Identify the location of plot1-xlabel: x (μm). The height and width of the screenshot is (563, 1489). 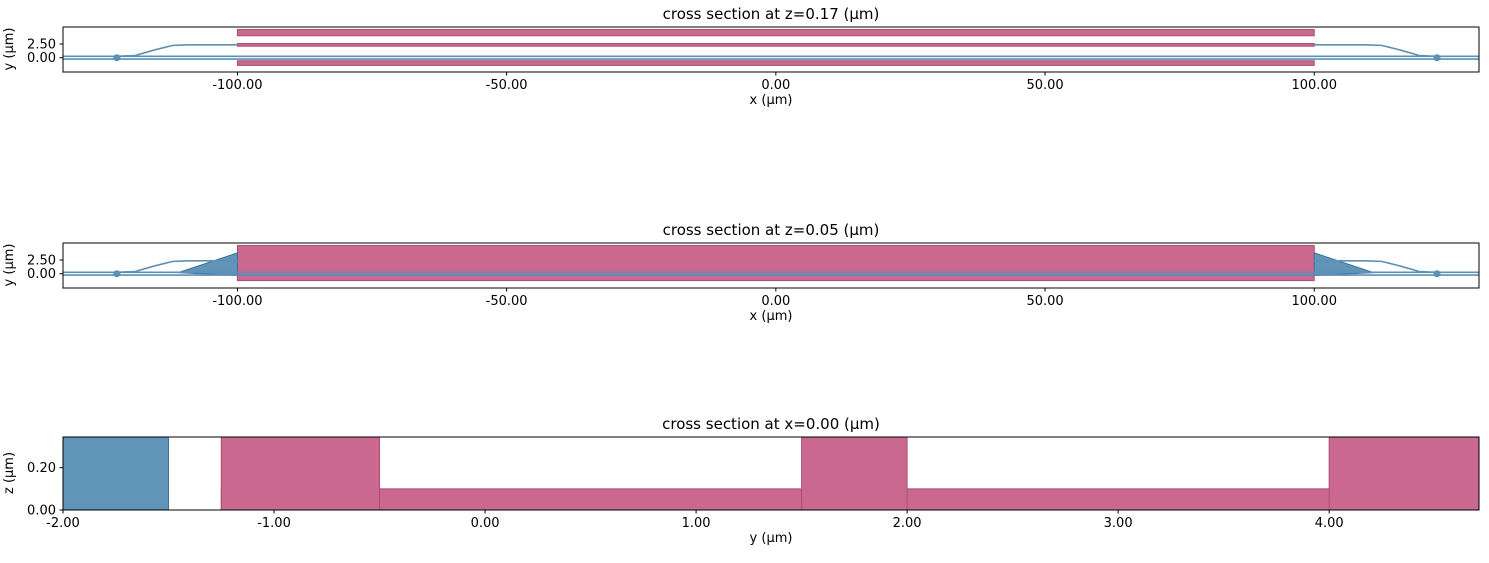
(771, 100).